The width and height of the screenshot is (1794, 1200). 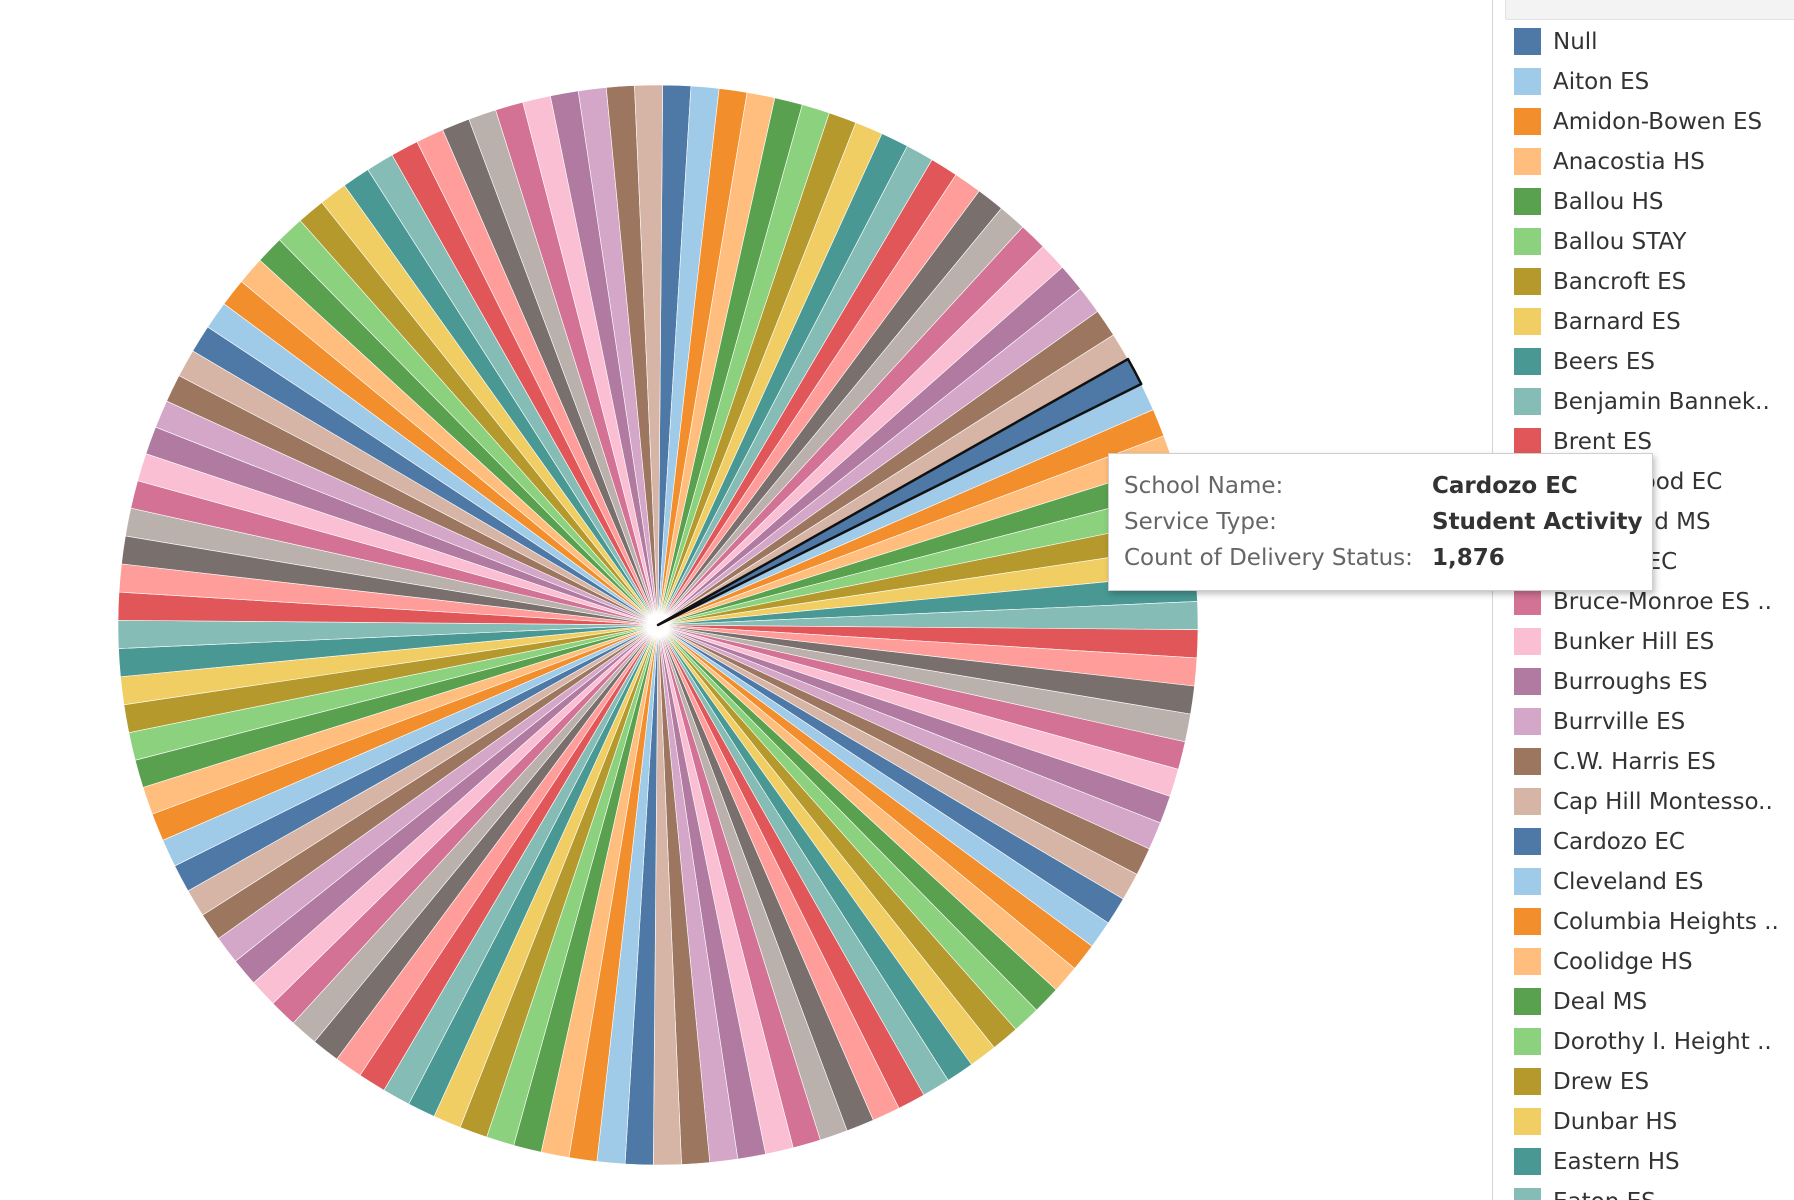 I want to click on legend-item: Eastern HS, so click(x=1649, y=1164).